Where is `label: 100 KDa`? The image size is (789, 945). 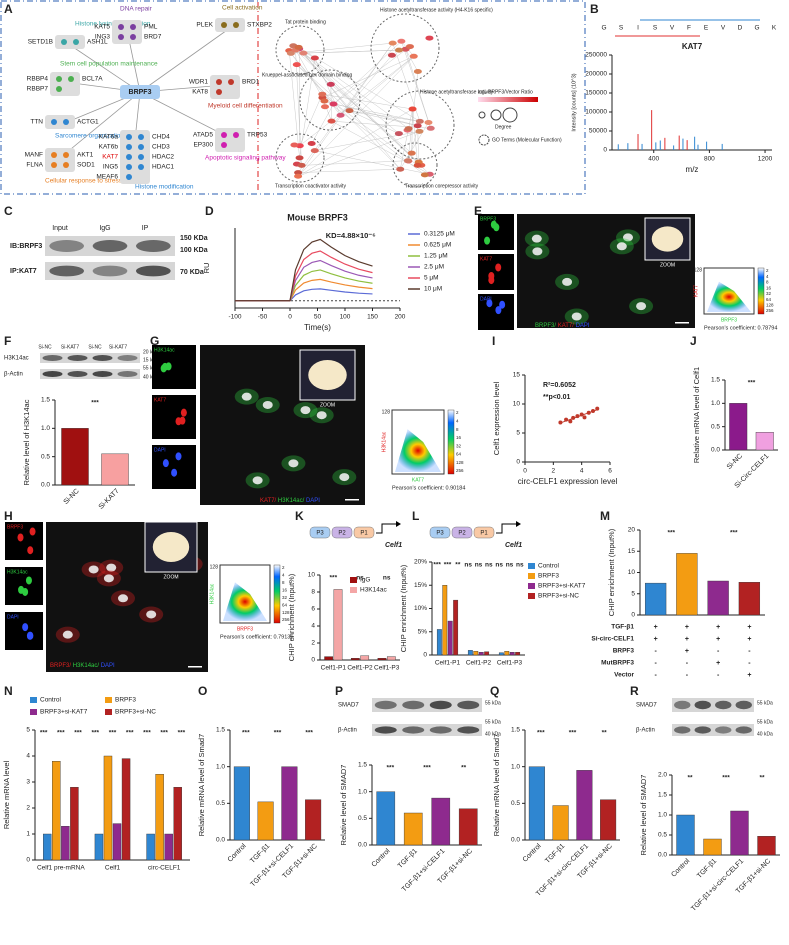 label: 100 KDa is located at coordinates (194, 250).